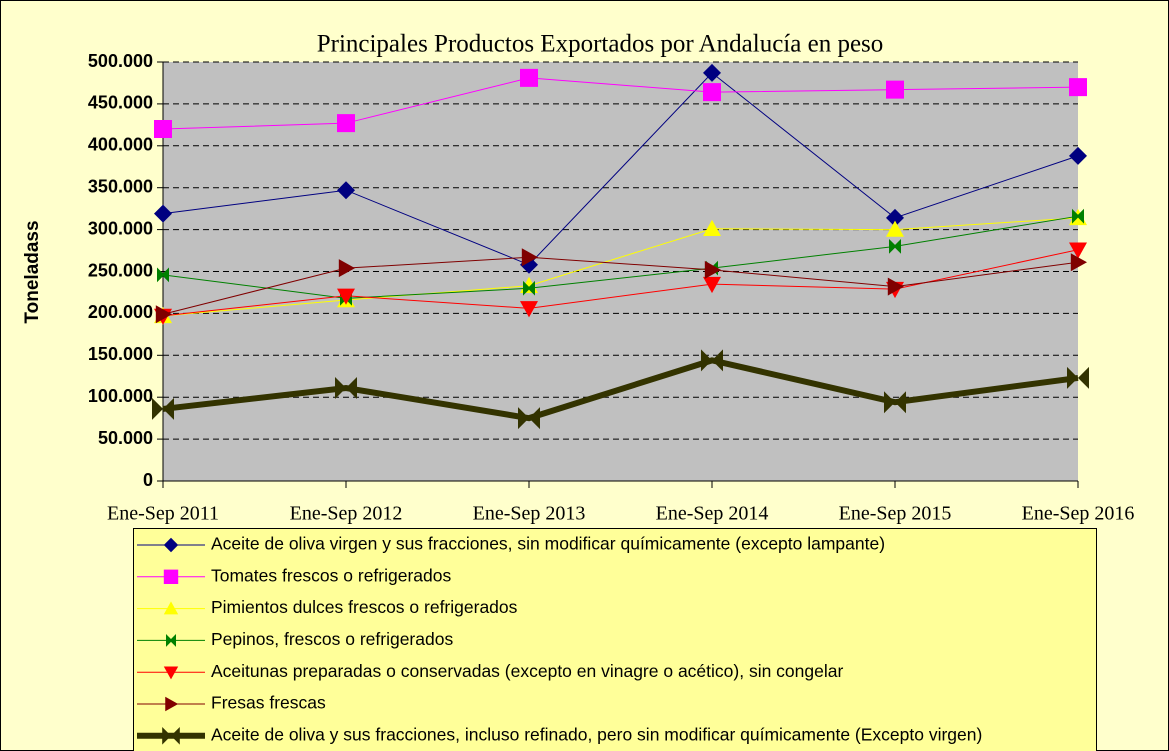 This screenshot has height=751, width=1169. Describe the element at coordinates (529, 514) in the screenshot. I see `x-tick-label: Ene-Sep 2013` at that location.